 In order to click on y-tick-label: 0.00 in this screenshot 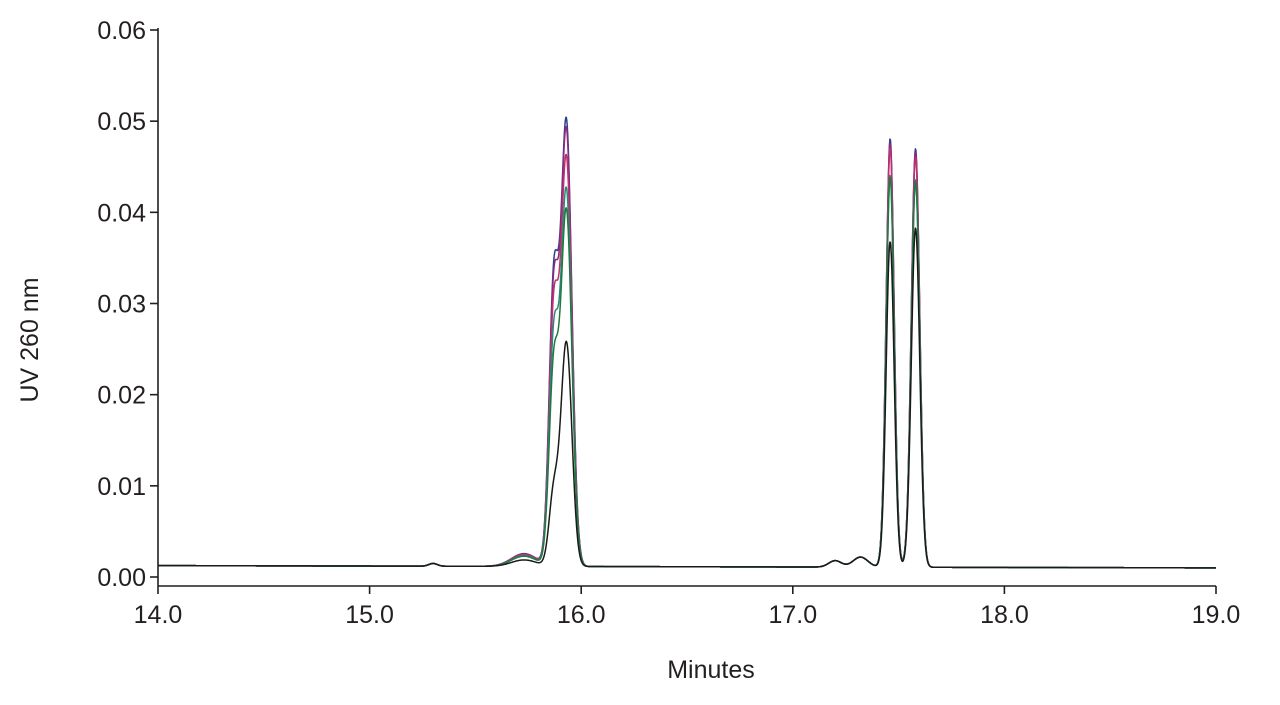, I will do `click(121, 578)`.